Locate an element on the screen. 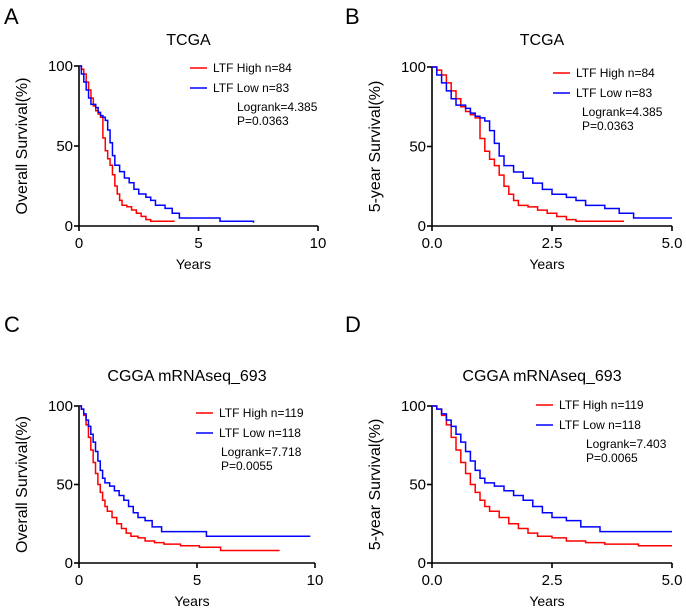 The width and height of the screenshot is (686, 615). logrank-stat: Logrank=7.403 is located at coordinates (626, 444).